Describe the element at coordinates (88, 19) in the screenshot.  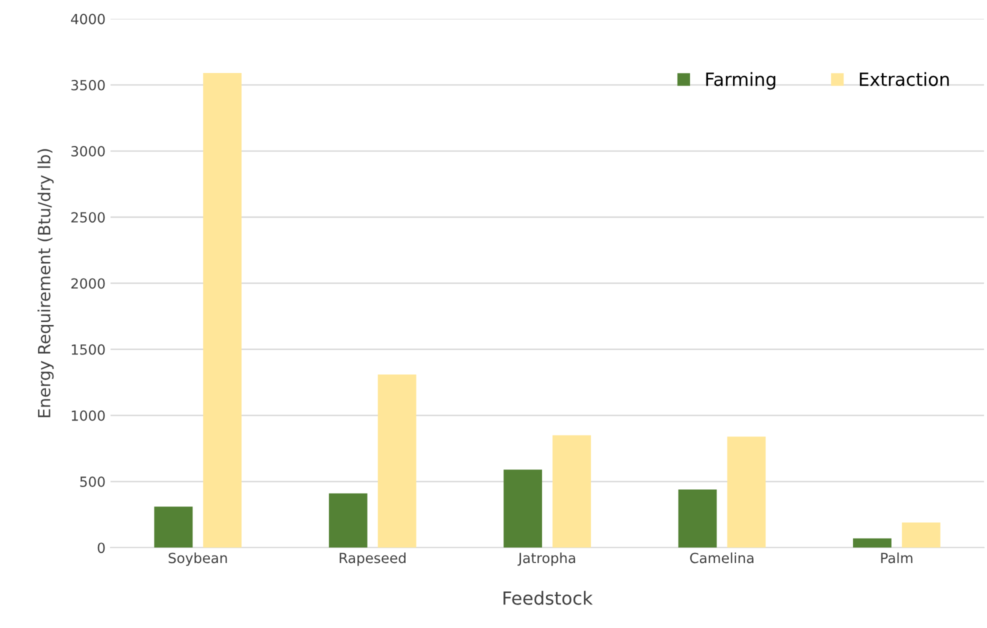
I see `y-tick-label: 4000` at that location.